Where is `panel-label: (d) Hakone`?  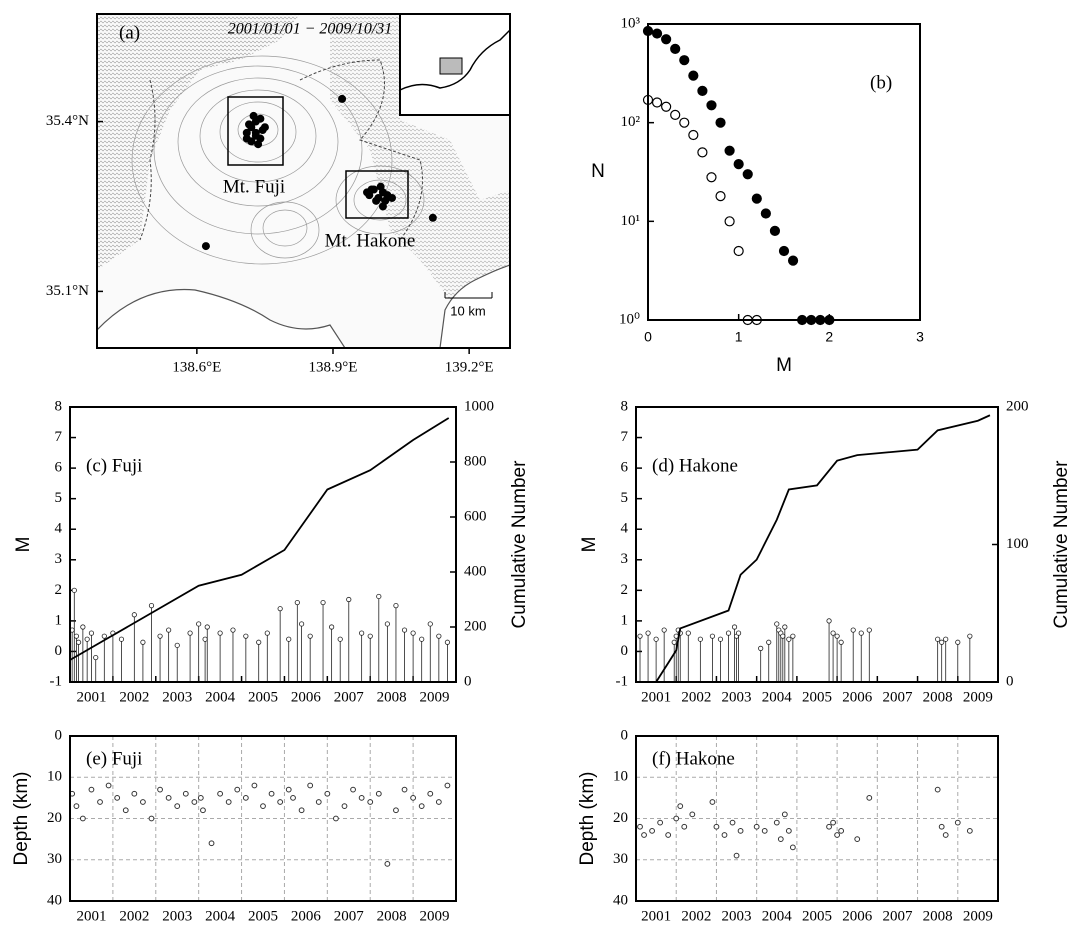
panel-label: (d) Hakone is located at coordinates (695, 465).